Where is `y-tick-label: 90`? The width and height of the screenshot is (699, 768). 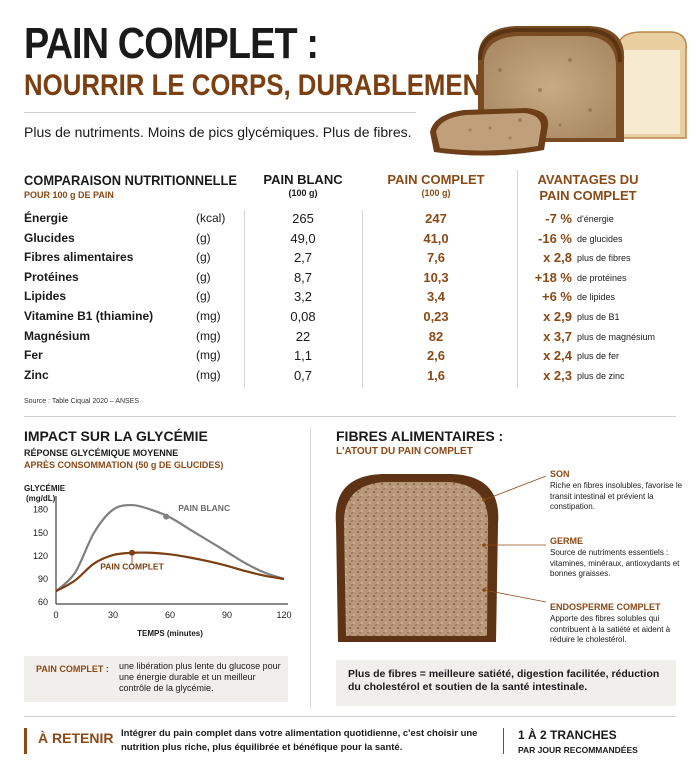 y-tick-label: 90 is located at coordinates (43, 579).